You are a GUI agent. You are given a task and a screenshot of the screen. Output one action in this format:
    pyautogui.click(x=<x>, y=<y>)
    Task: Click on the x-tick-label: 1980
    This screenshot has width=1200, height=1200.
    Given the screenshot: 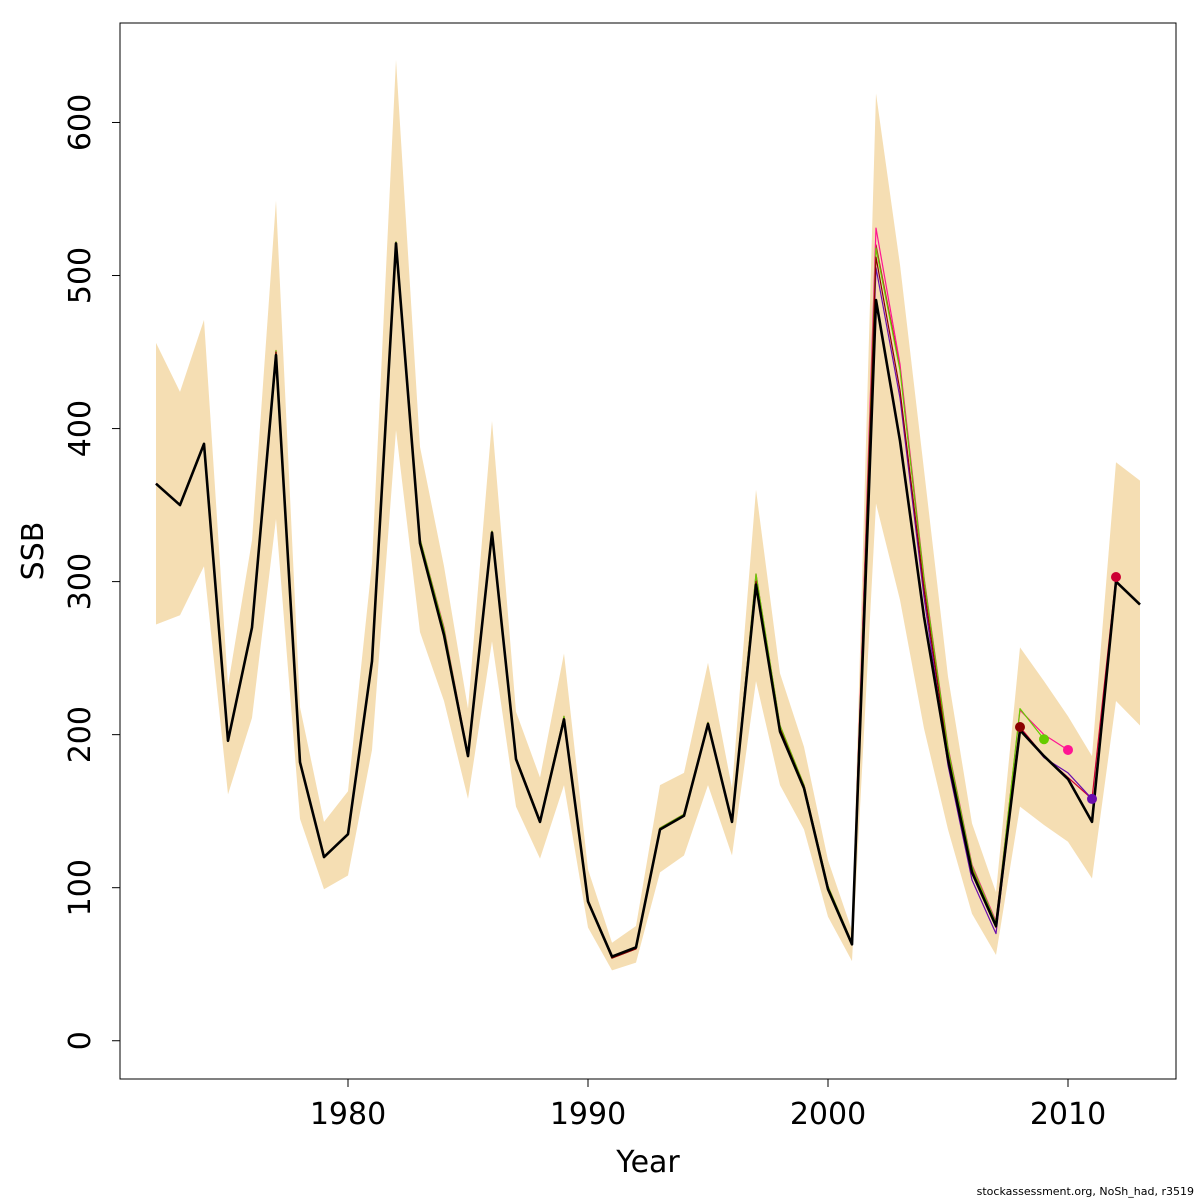 What is the action you would take?
    pyautogui.click(x=348, y=1114)
    